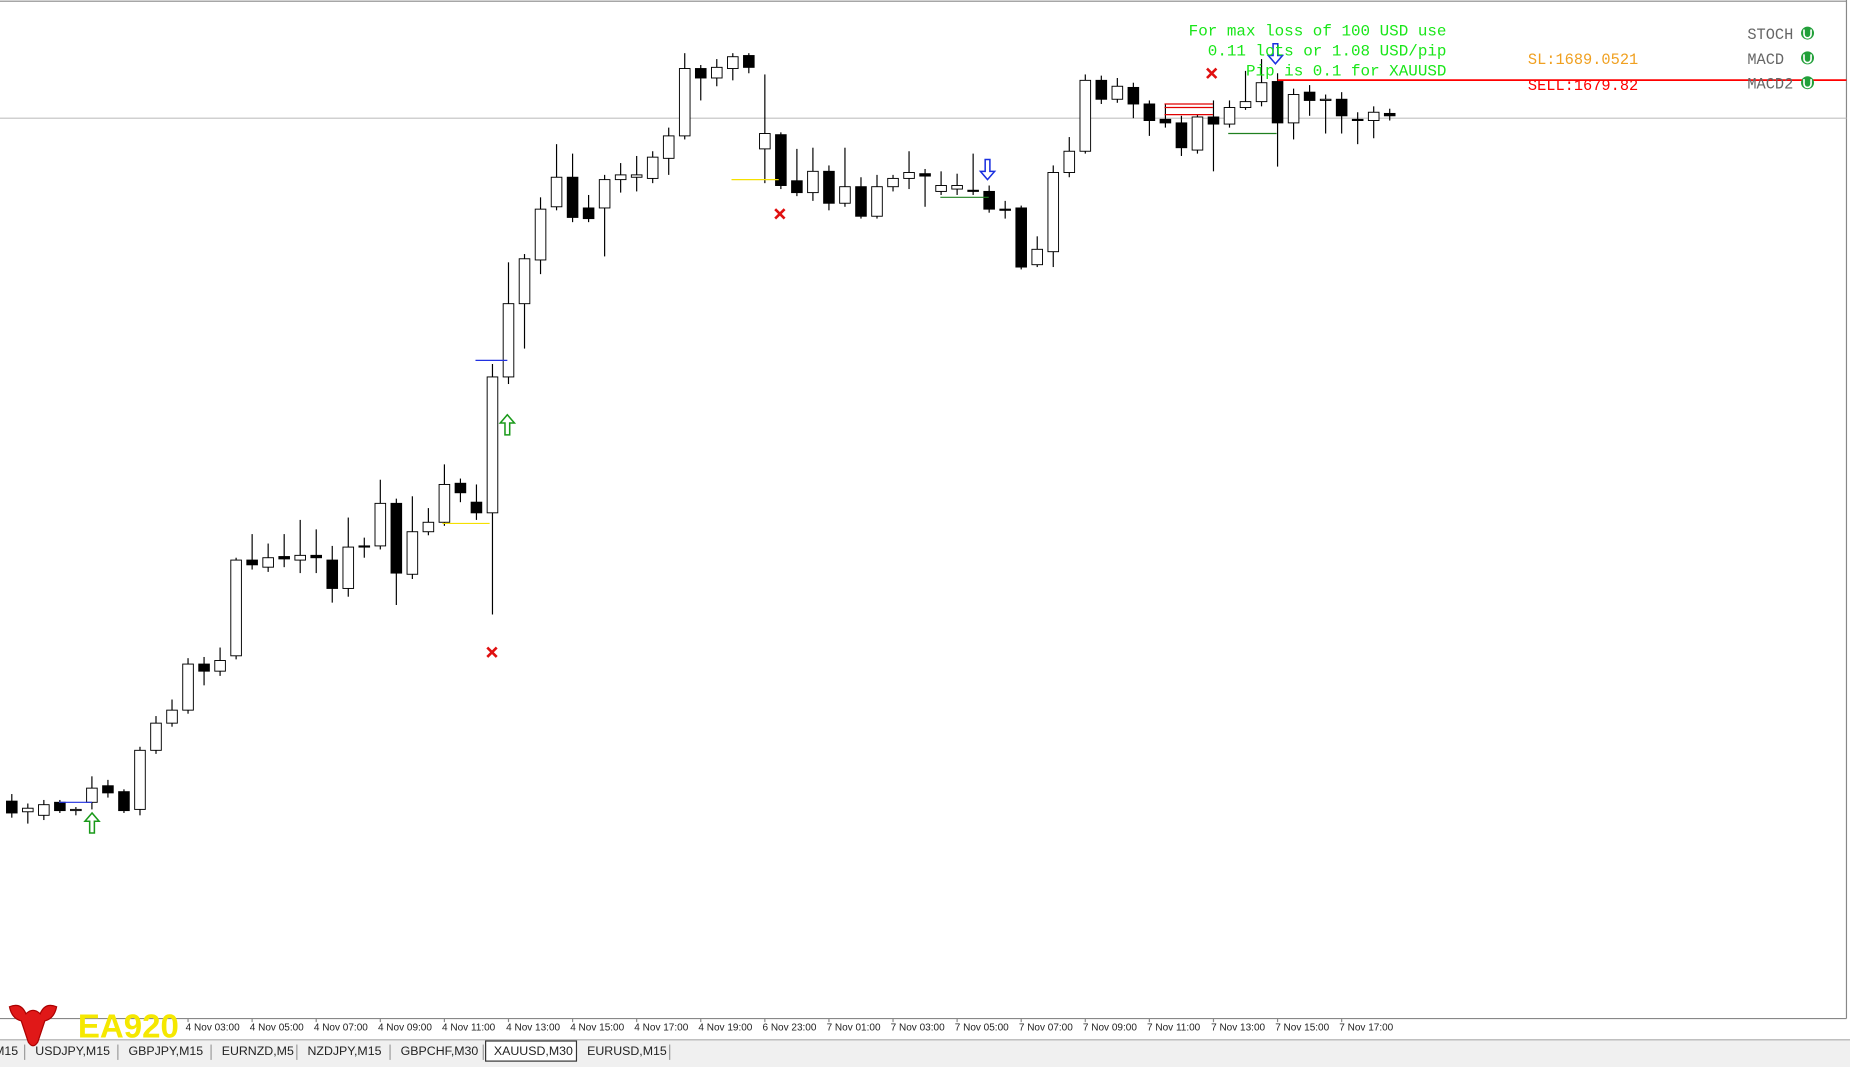  Describe the element at coordinates (789, 1027) in the screenshot. I see `x-tick-label: 6 Nov 23:00` at that location.